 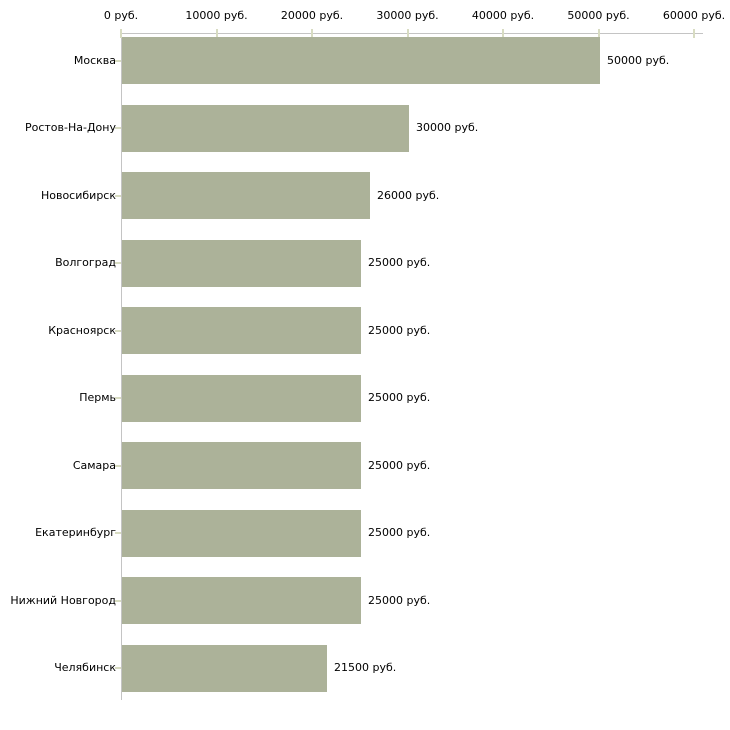 What do you see at coordinates (365, 667) in the screenshot?
I see `value-label: 21500 руб.` at bounding box center [365, 667].